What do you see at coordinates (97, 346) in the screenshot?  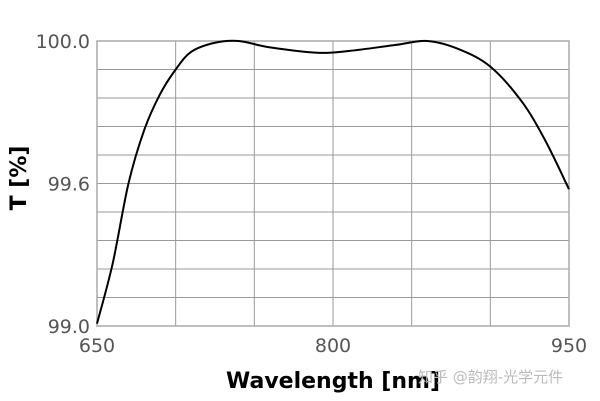 I see `x-tick-label: 650` at bounding box center [97, 346].